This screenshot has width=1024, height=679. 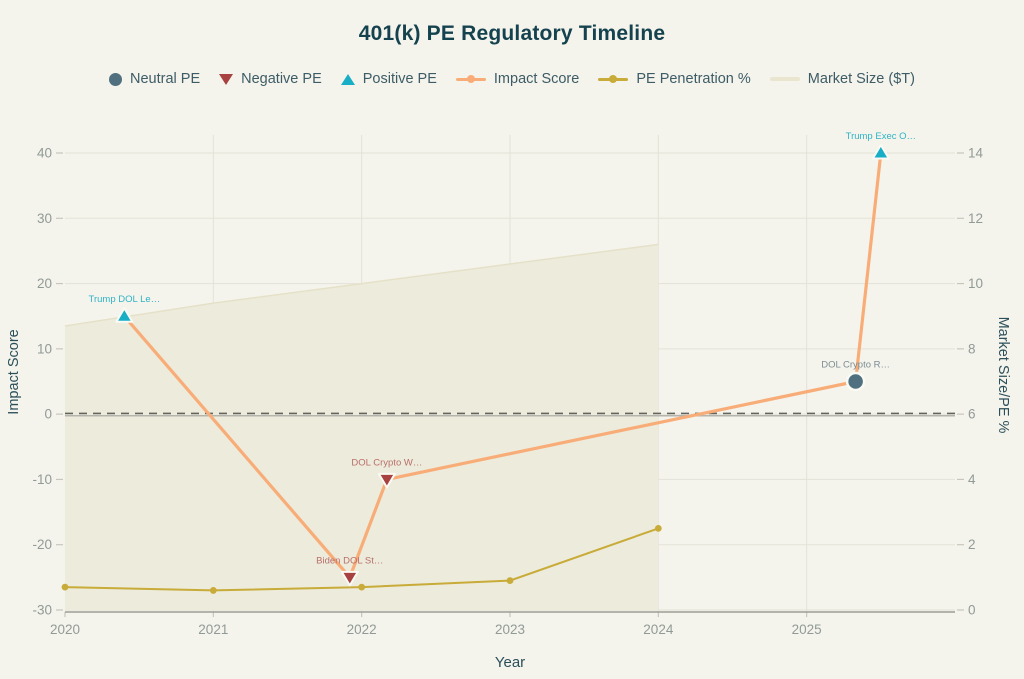 I want to click on y-axis-title-right: Market Size/PE %, so click(x=1003, y=375).